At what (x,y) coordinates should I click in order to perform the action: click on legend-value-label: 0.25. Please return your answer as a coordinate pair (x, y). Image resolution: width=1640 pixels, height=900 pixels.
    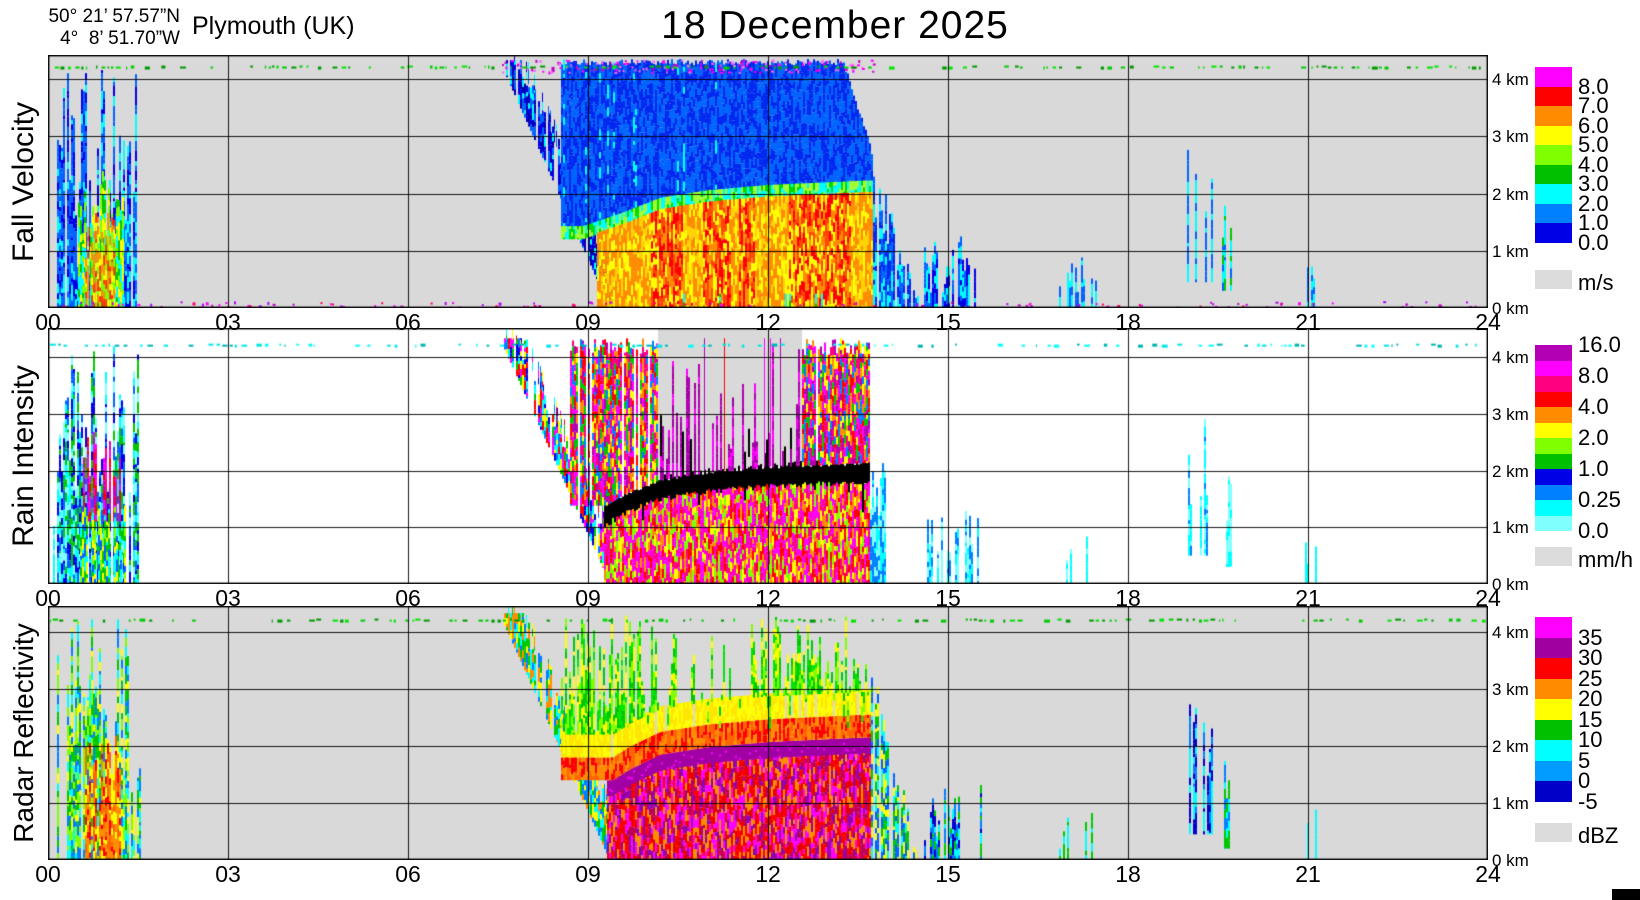
    Looking at the image, I should click on (1599, 499).